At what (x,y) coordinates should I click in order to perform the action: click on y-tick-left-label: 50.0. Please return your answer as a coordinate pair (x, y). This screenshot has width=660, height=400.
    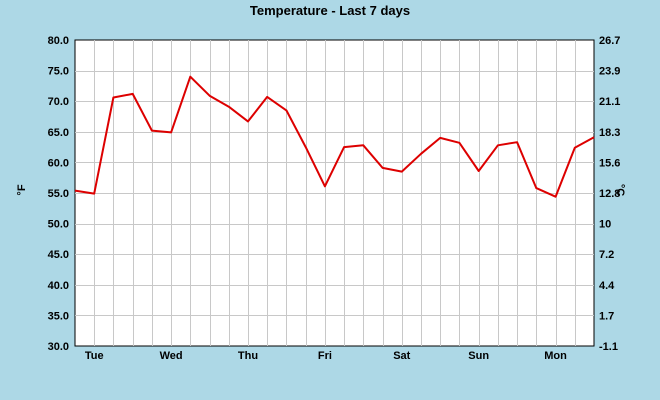
    Looking at the image, I should click on (58, 225).